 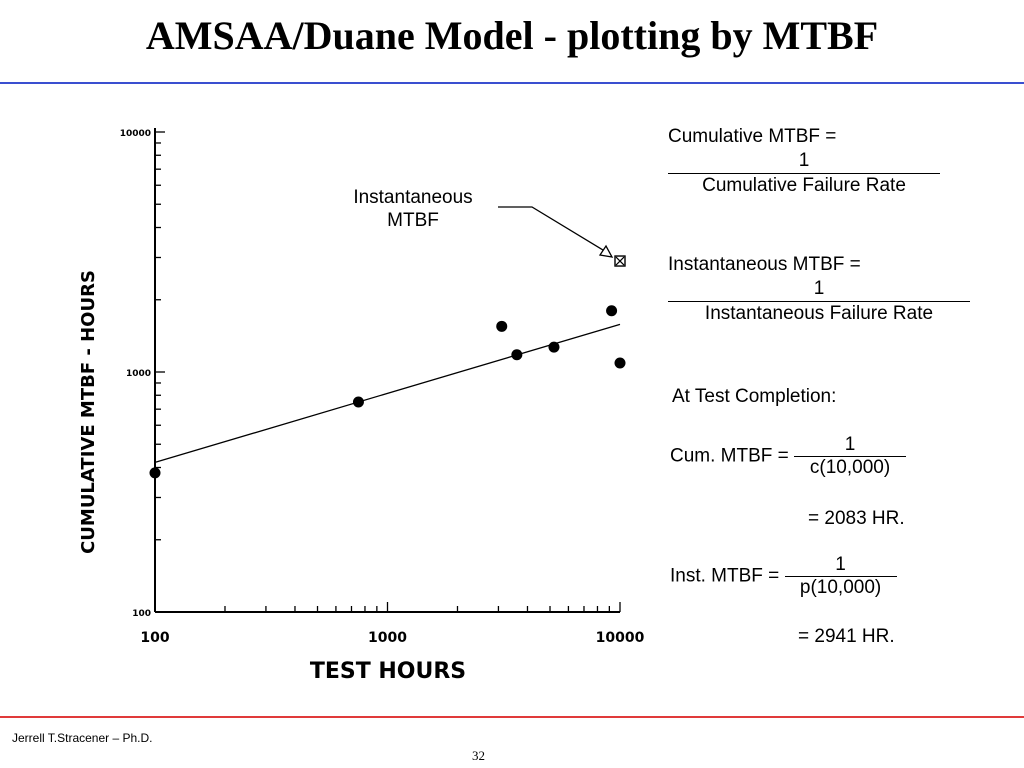 What do you see at coordinates (752, 136) in the screenshot?
I see `cum-mtbf-label: Cumulative MTBF =` at bounding box center [752, 136].